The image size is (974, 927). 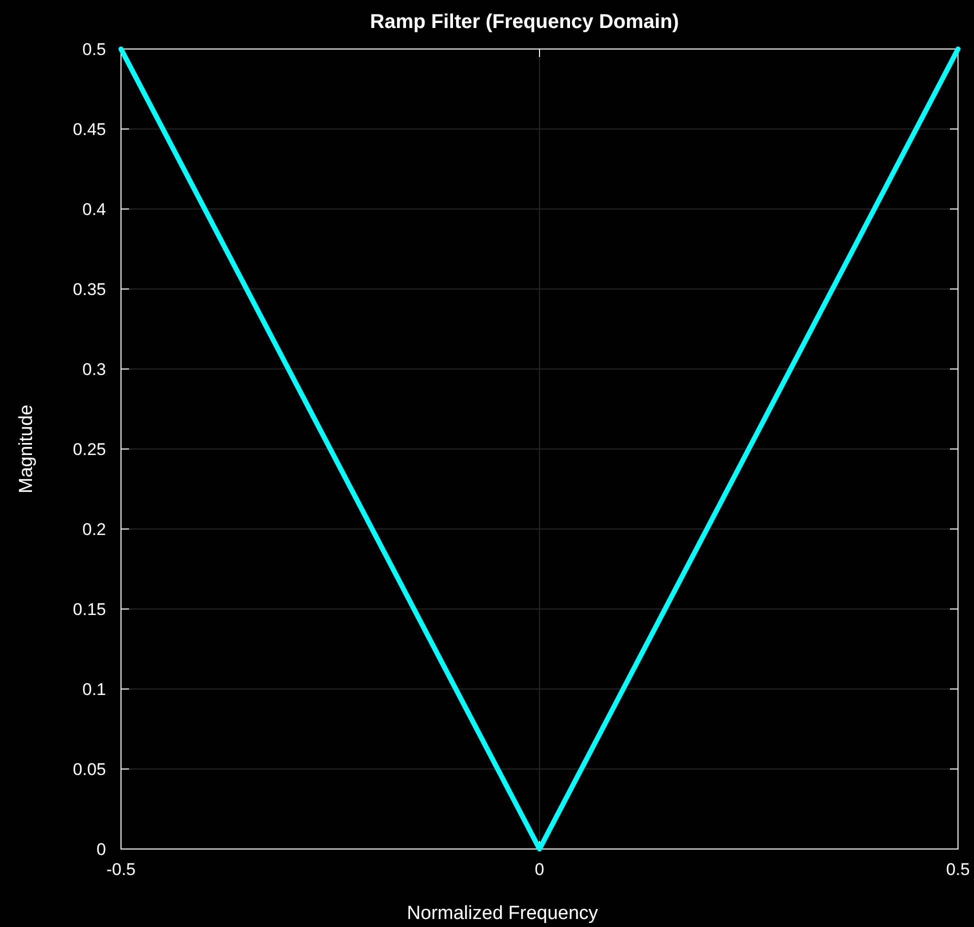 What do you see at coordinates (89, 769) in the screenshot?
I see `y-tick-label: 0.05` at bounding box center [89, 769].